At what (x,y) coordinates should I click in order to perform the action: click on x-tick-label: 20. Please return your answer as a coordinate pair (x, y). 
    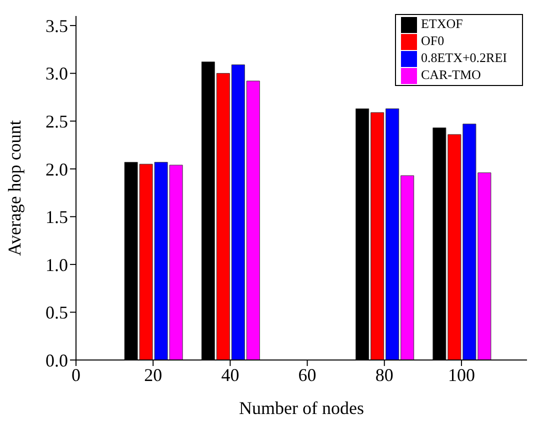
    Looking at the image, I should click on (153, 374).